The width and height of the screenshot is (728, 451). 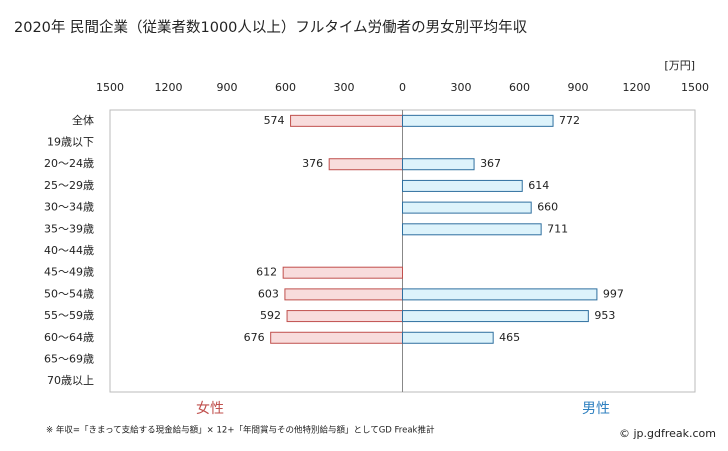 What do you see at coordinates (69, 315) in the screenshot?
I see `y-tick-label: 55～59歳` at bounding box center [69, 315].